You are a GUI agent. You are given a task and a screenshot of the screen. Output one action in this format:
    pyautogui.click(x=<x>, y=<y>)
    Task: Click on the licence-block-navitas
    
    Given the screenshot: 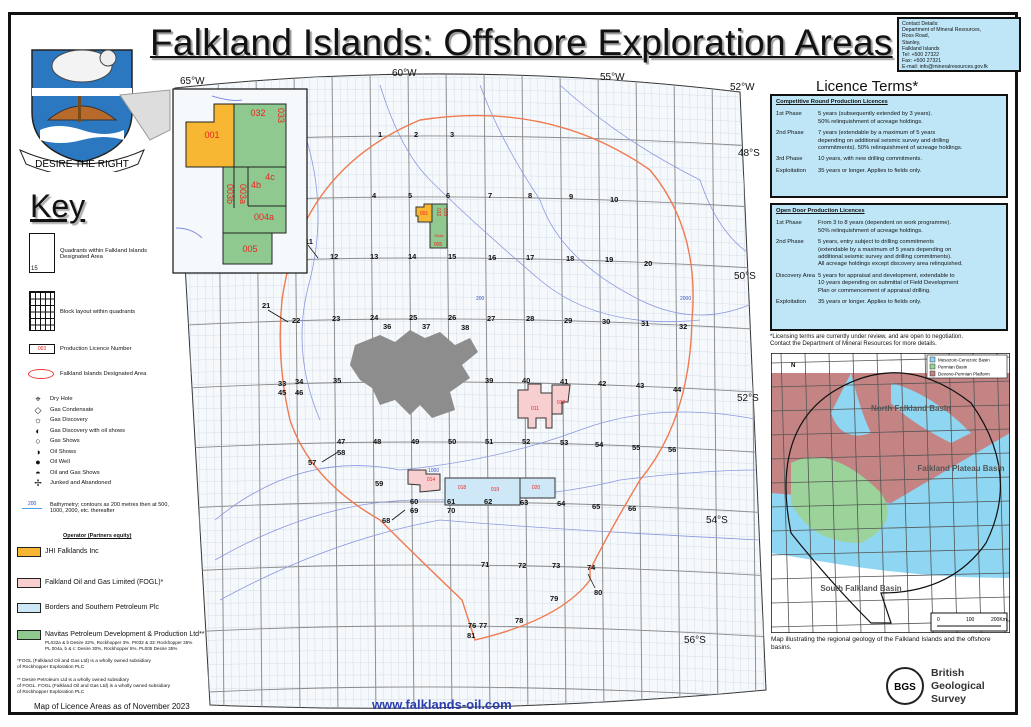 What is the action you would take?
    pyautogui.click(x=438, y=226)
    